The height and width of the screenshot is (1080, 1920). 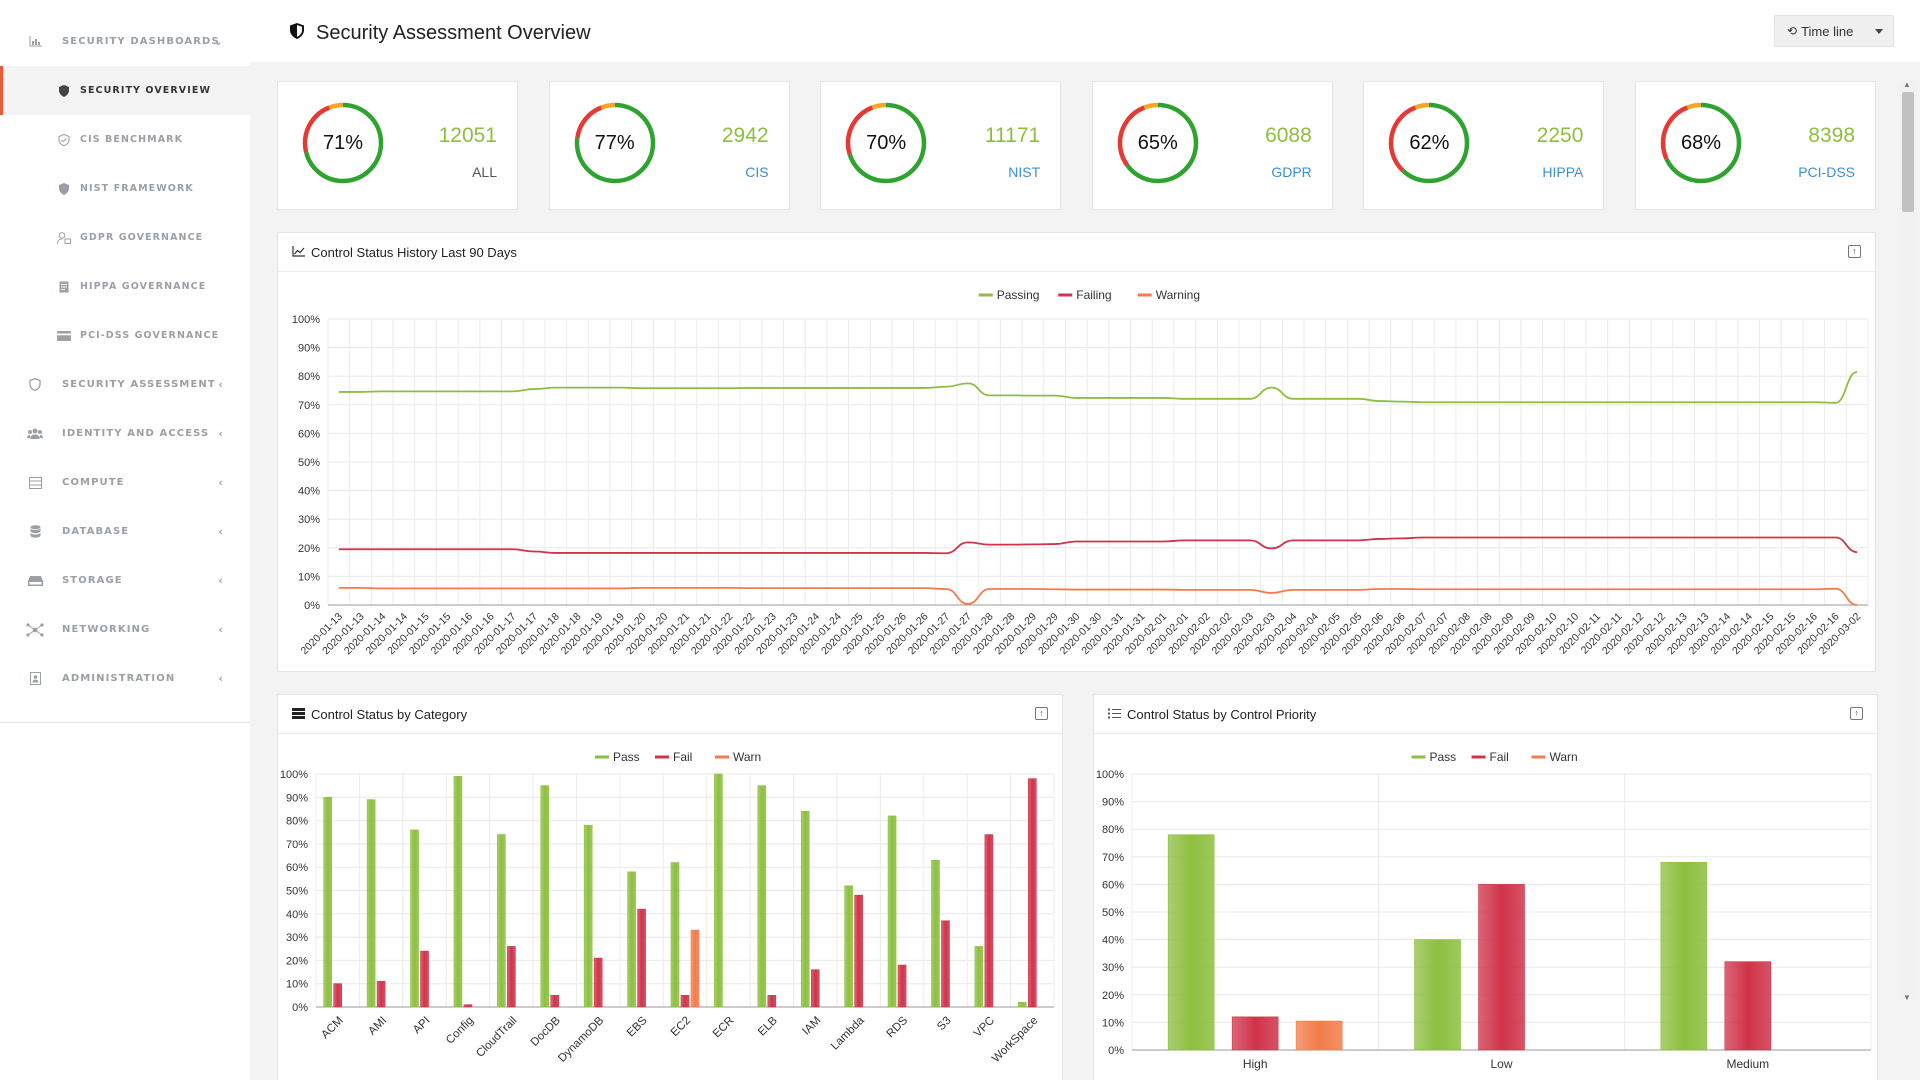 What do you see at coordinates (306, 320) in the screenshot?
I see `y-tick-label: 100%` at bounding box center [306, 320].